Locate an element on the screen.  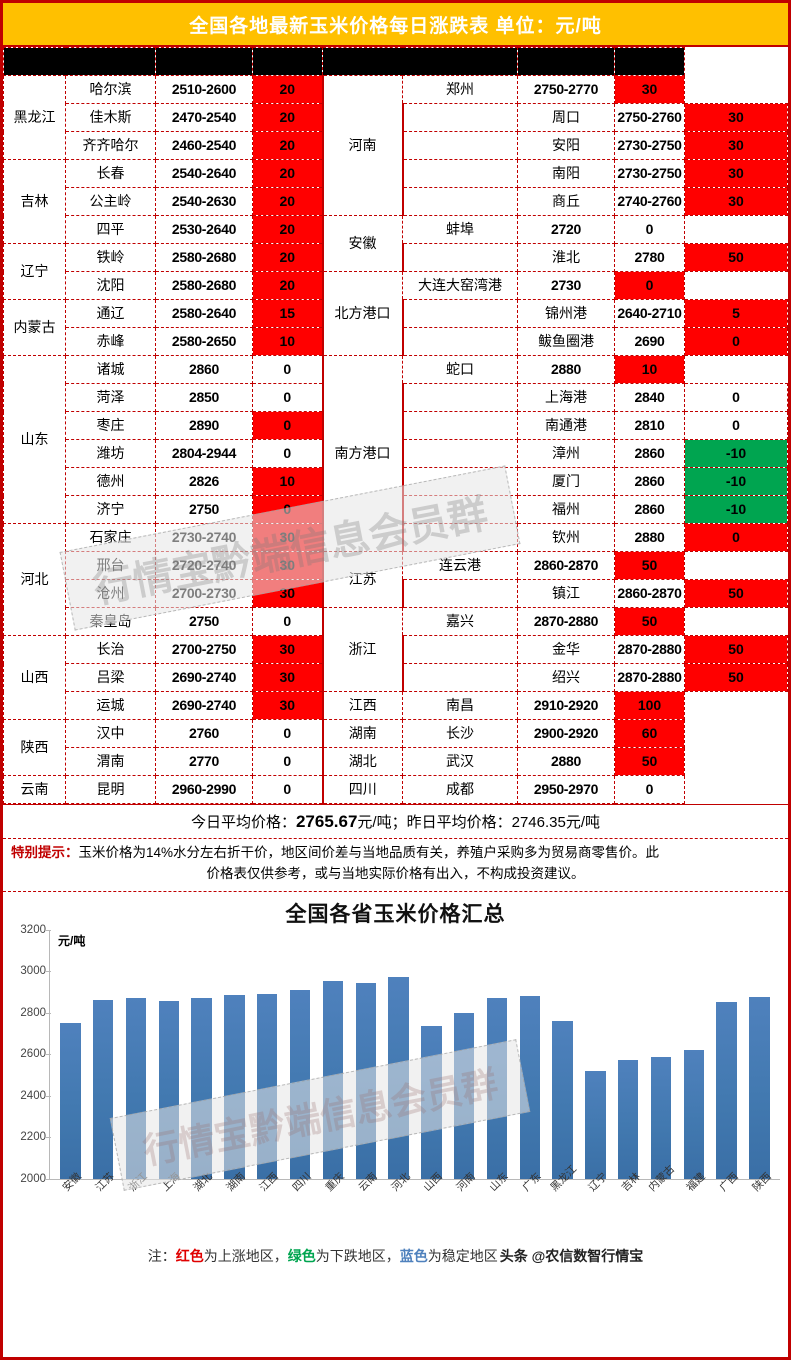
price-cell: 2850 is located at coordinates (204, 397).